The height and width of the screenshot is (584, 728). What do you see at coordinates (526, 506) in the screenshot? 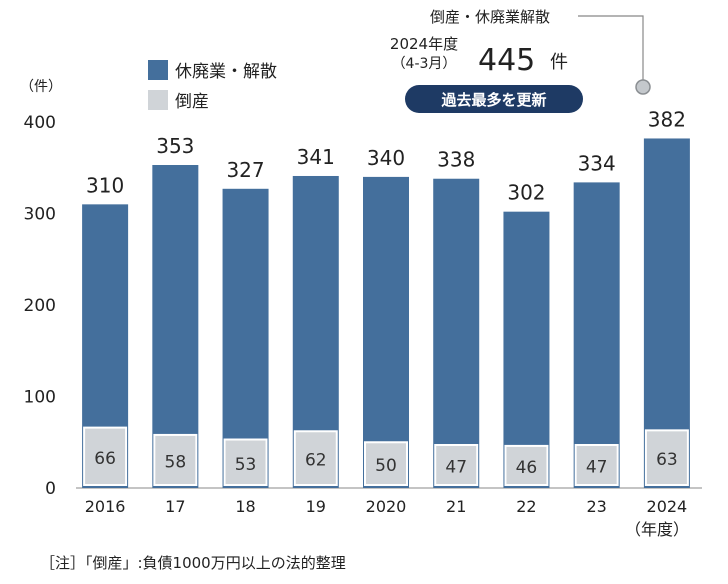
I see `x-tick-label: 22` at bounding box center [526, 506].